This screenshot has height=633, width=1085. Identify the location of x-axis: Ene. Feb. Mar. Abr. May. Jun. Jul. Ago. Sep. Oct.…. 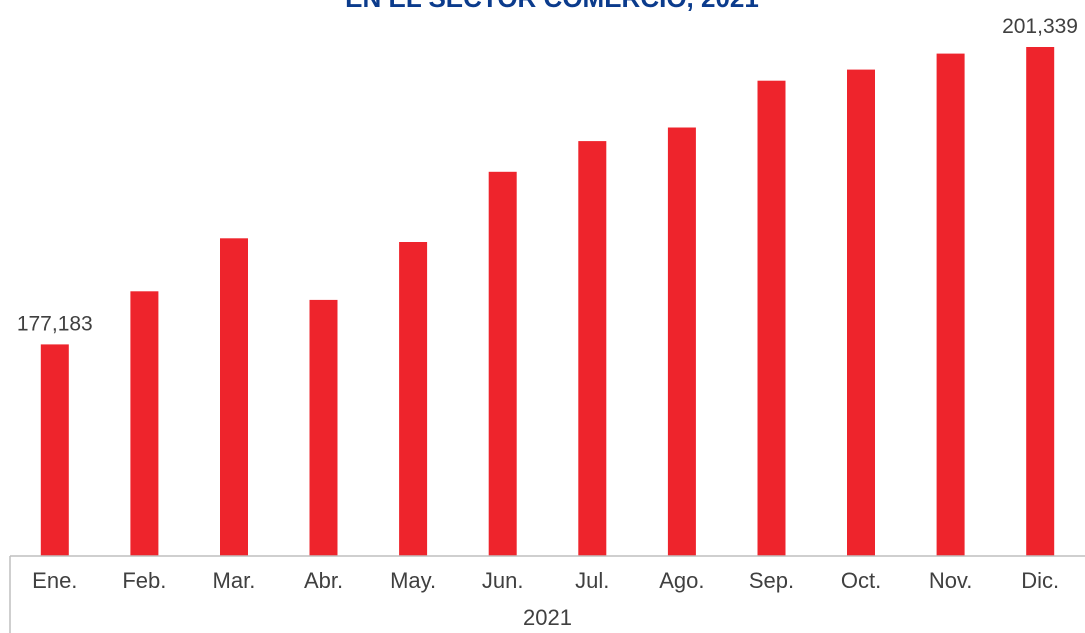
(547, 594).